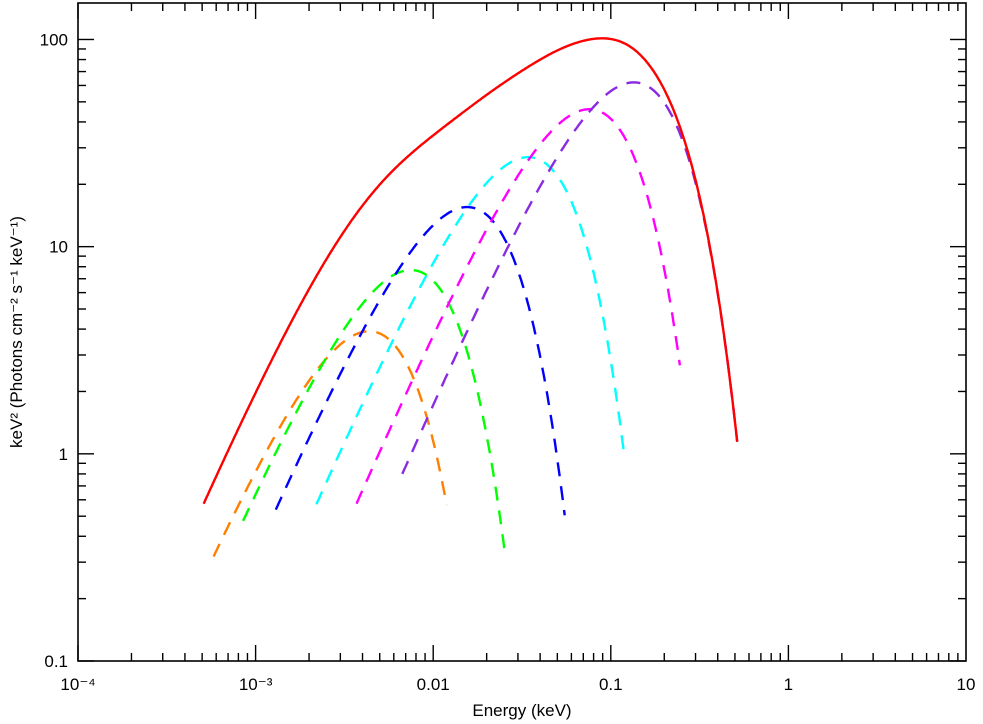 This screenshot has height=724, width=983. Describe the element at coordinates (611, 684) in the screenshot. I see `x-tick-label: 0.1` at that location.